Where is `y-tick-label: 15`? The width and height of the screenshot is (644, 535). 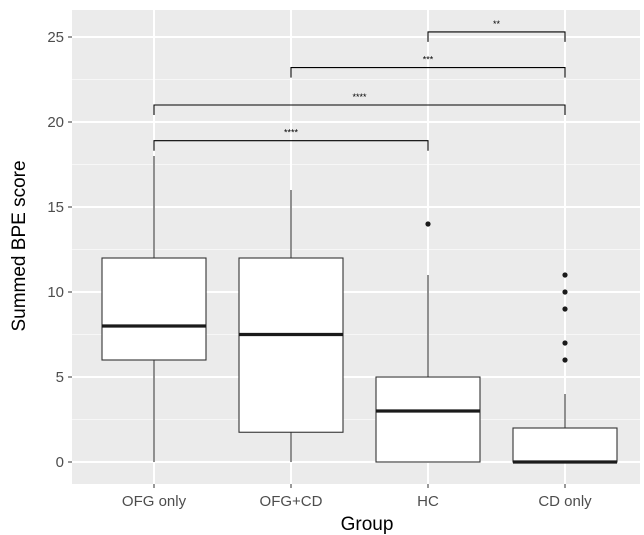
y-tick-label: 15 is located at coordinates (55, 207).